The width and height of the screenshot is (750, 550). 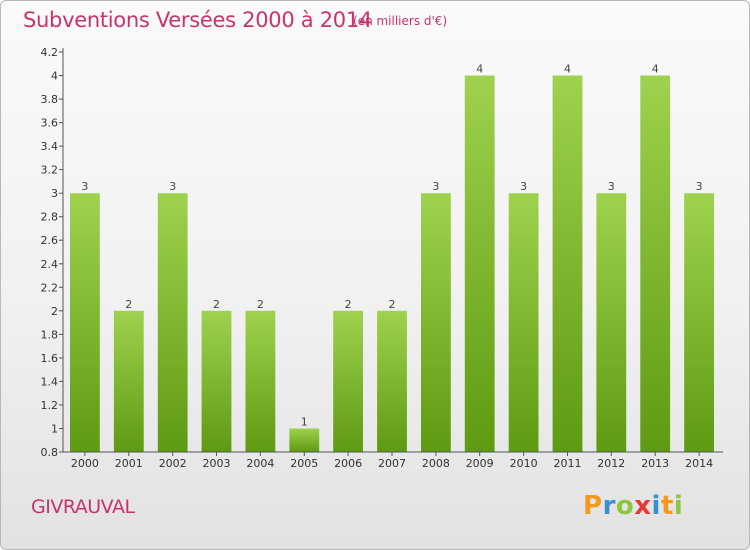 I want to click on y-tick-label-2.6: 2.6, so click(x=50, y=240).